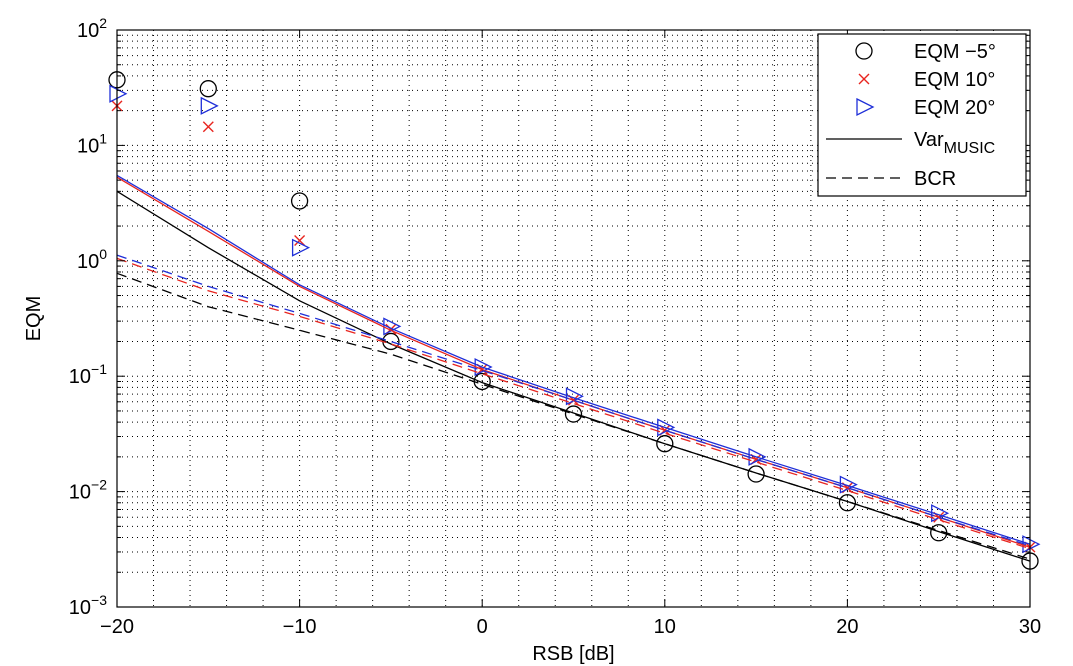 The width and height of the screenshot is (1073, 666). Describe the element at coordinates (847, 627) in the screenshot. I see `x-tick-label: 20` at that location.